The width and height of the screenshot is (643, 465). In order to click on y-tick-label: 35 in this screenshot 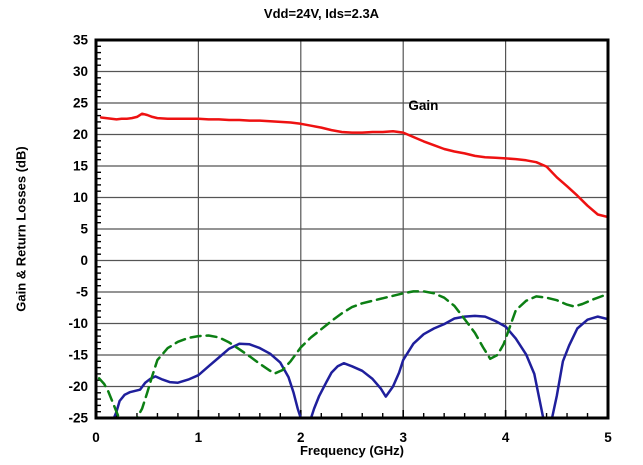, I will do `click(81, 40)`.